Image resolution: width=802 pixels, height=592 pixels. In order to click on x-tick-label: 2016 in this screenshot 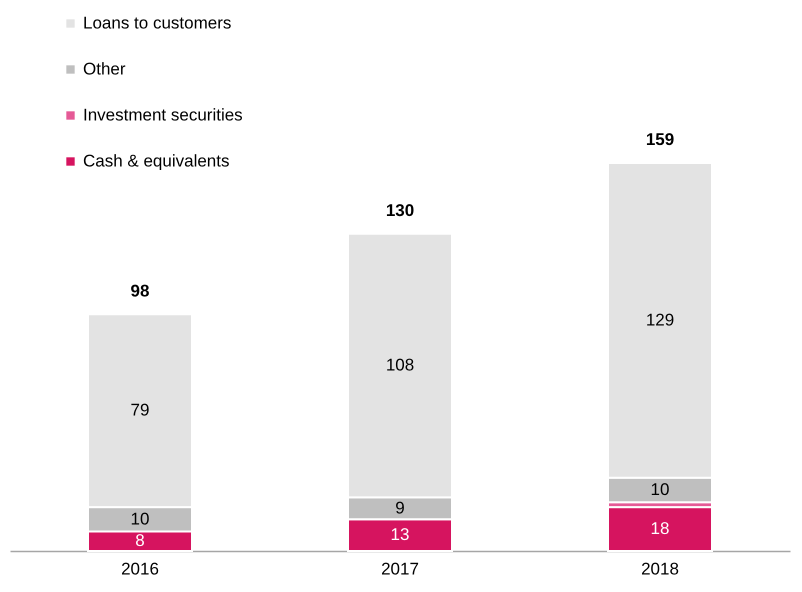, I will do `click(140, 569)`.